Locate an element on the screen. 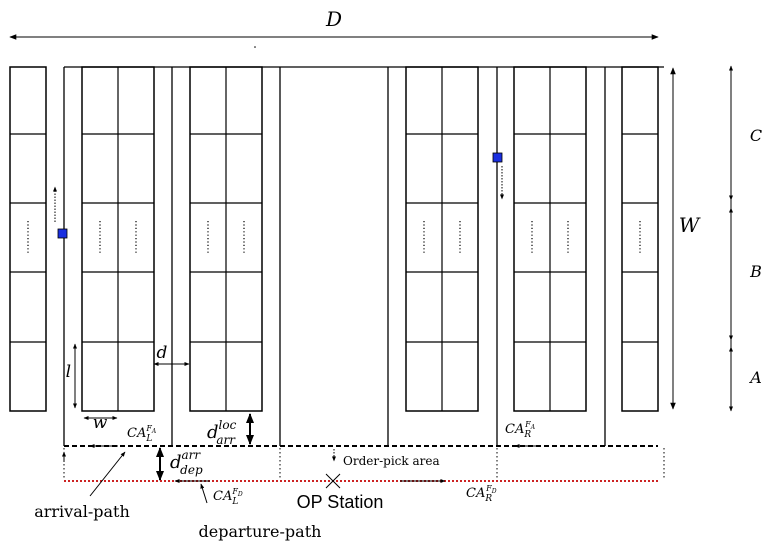  label-l: l is located at coordinates (68, 372).